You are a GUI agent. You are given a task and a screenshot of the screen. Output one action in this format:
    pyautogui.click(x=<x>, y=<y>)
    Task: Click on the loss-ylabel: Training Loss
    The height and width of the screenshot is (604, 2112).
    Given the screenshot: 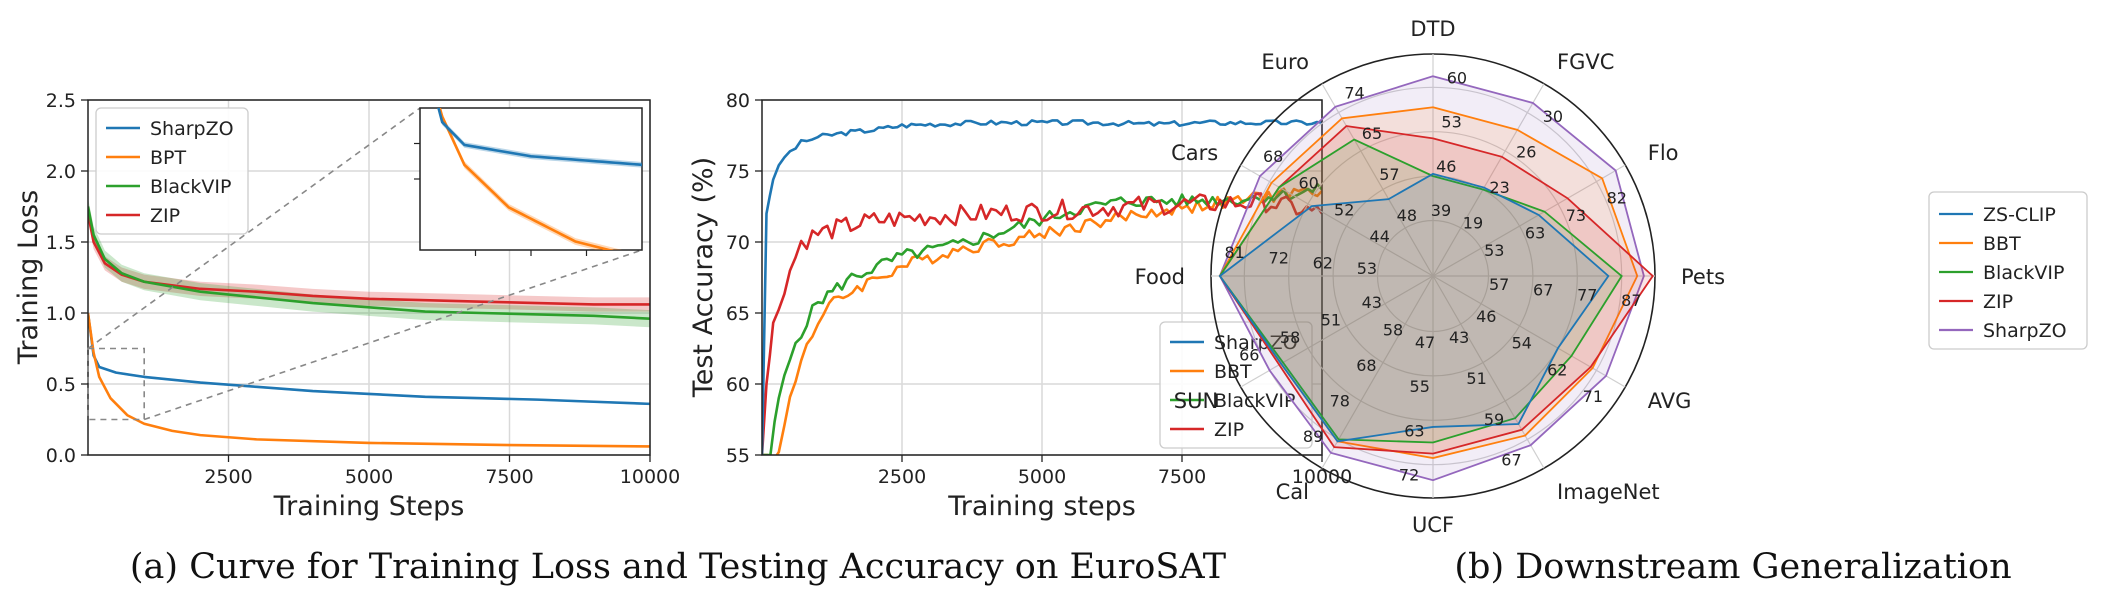 What is the action you would take?
    pyautogui.click(x=28, y=277)
    